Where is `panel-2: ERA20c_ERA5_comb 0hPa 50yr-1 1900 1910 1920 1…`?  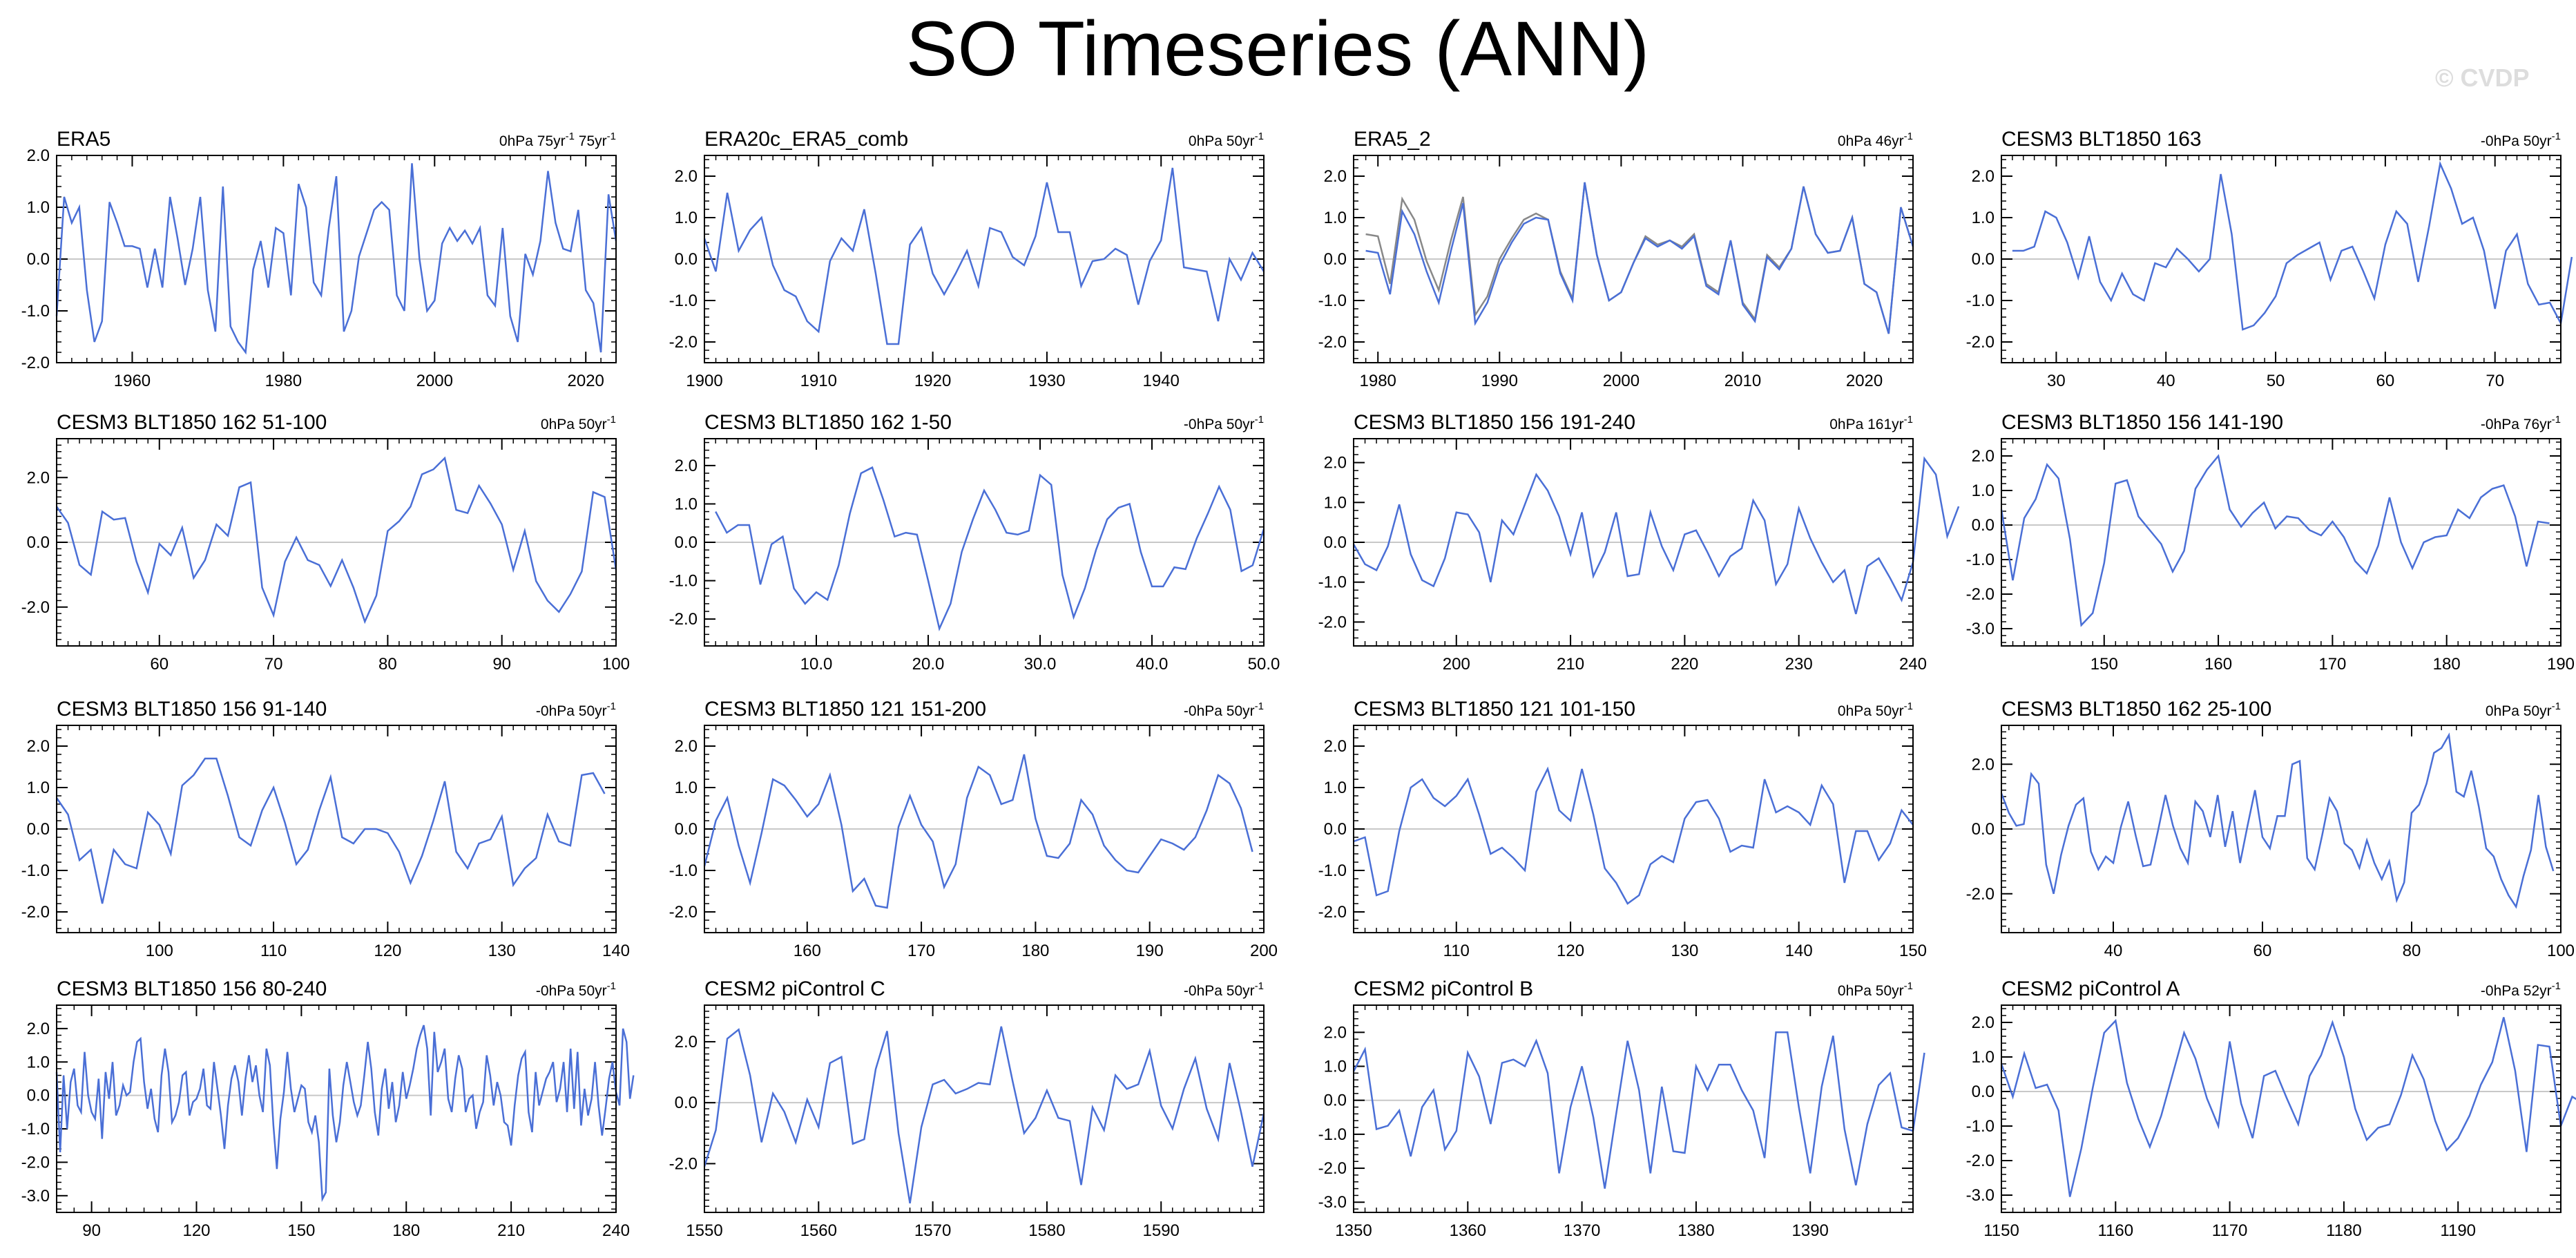 panel-2: ERA20c_ERA5_comb 0hPa 50yr-1 1900 1910 1920 1… is located at coordinates (967, 259).